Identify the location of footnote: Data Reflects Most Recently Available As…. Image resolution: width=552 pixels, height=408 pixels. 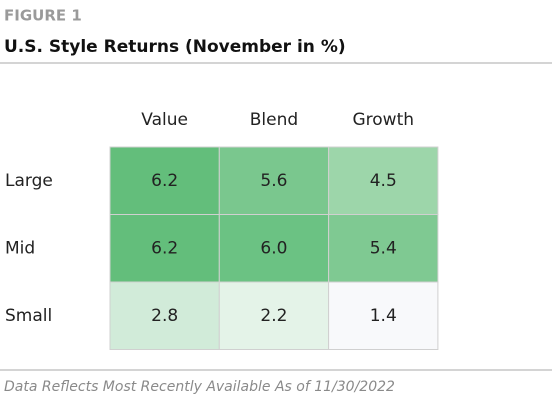
(199, 387).